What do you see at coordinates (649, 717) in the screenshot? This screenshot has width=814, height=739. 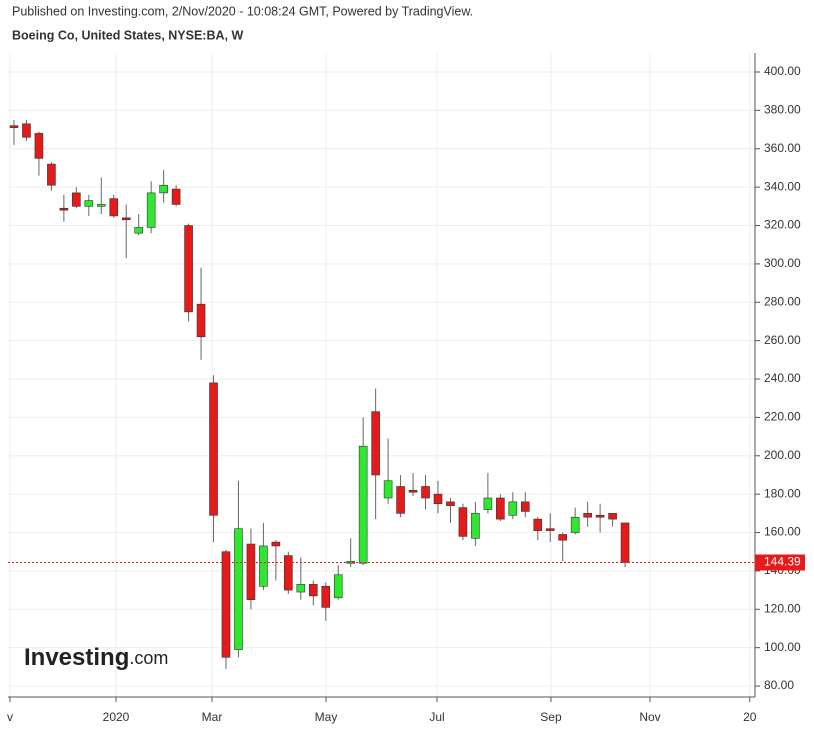 I see `x-tick-label: Nov` at bounding box center [649, 717].